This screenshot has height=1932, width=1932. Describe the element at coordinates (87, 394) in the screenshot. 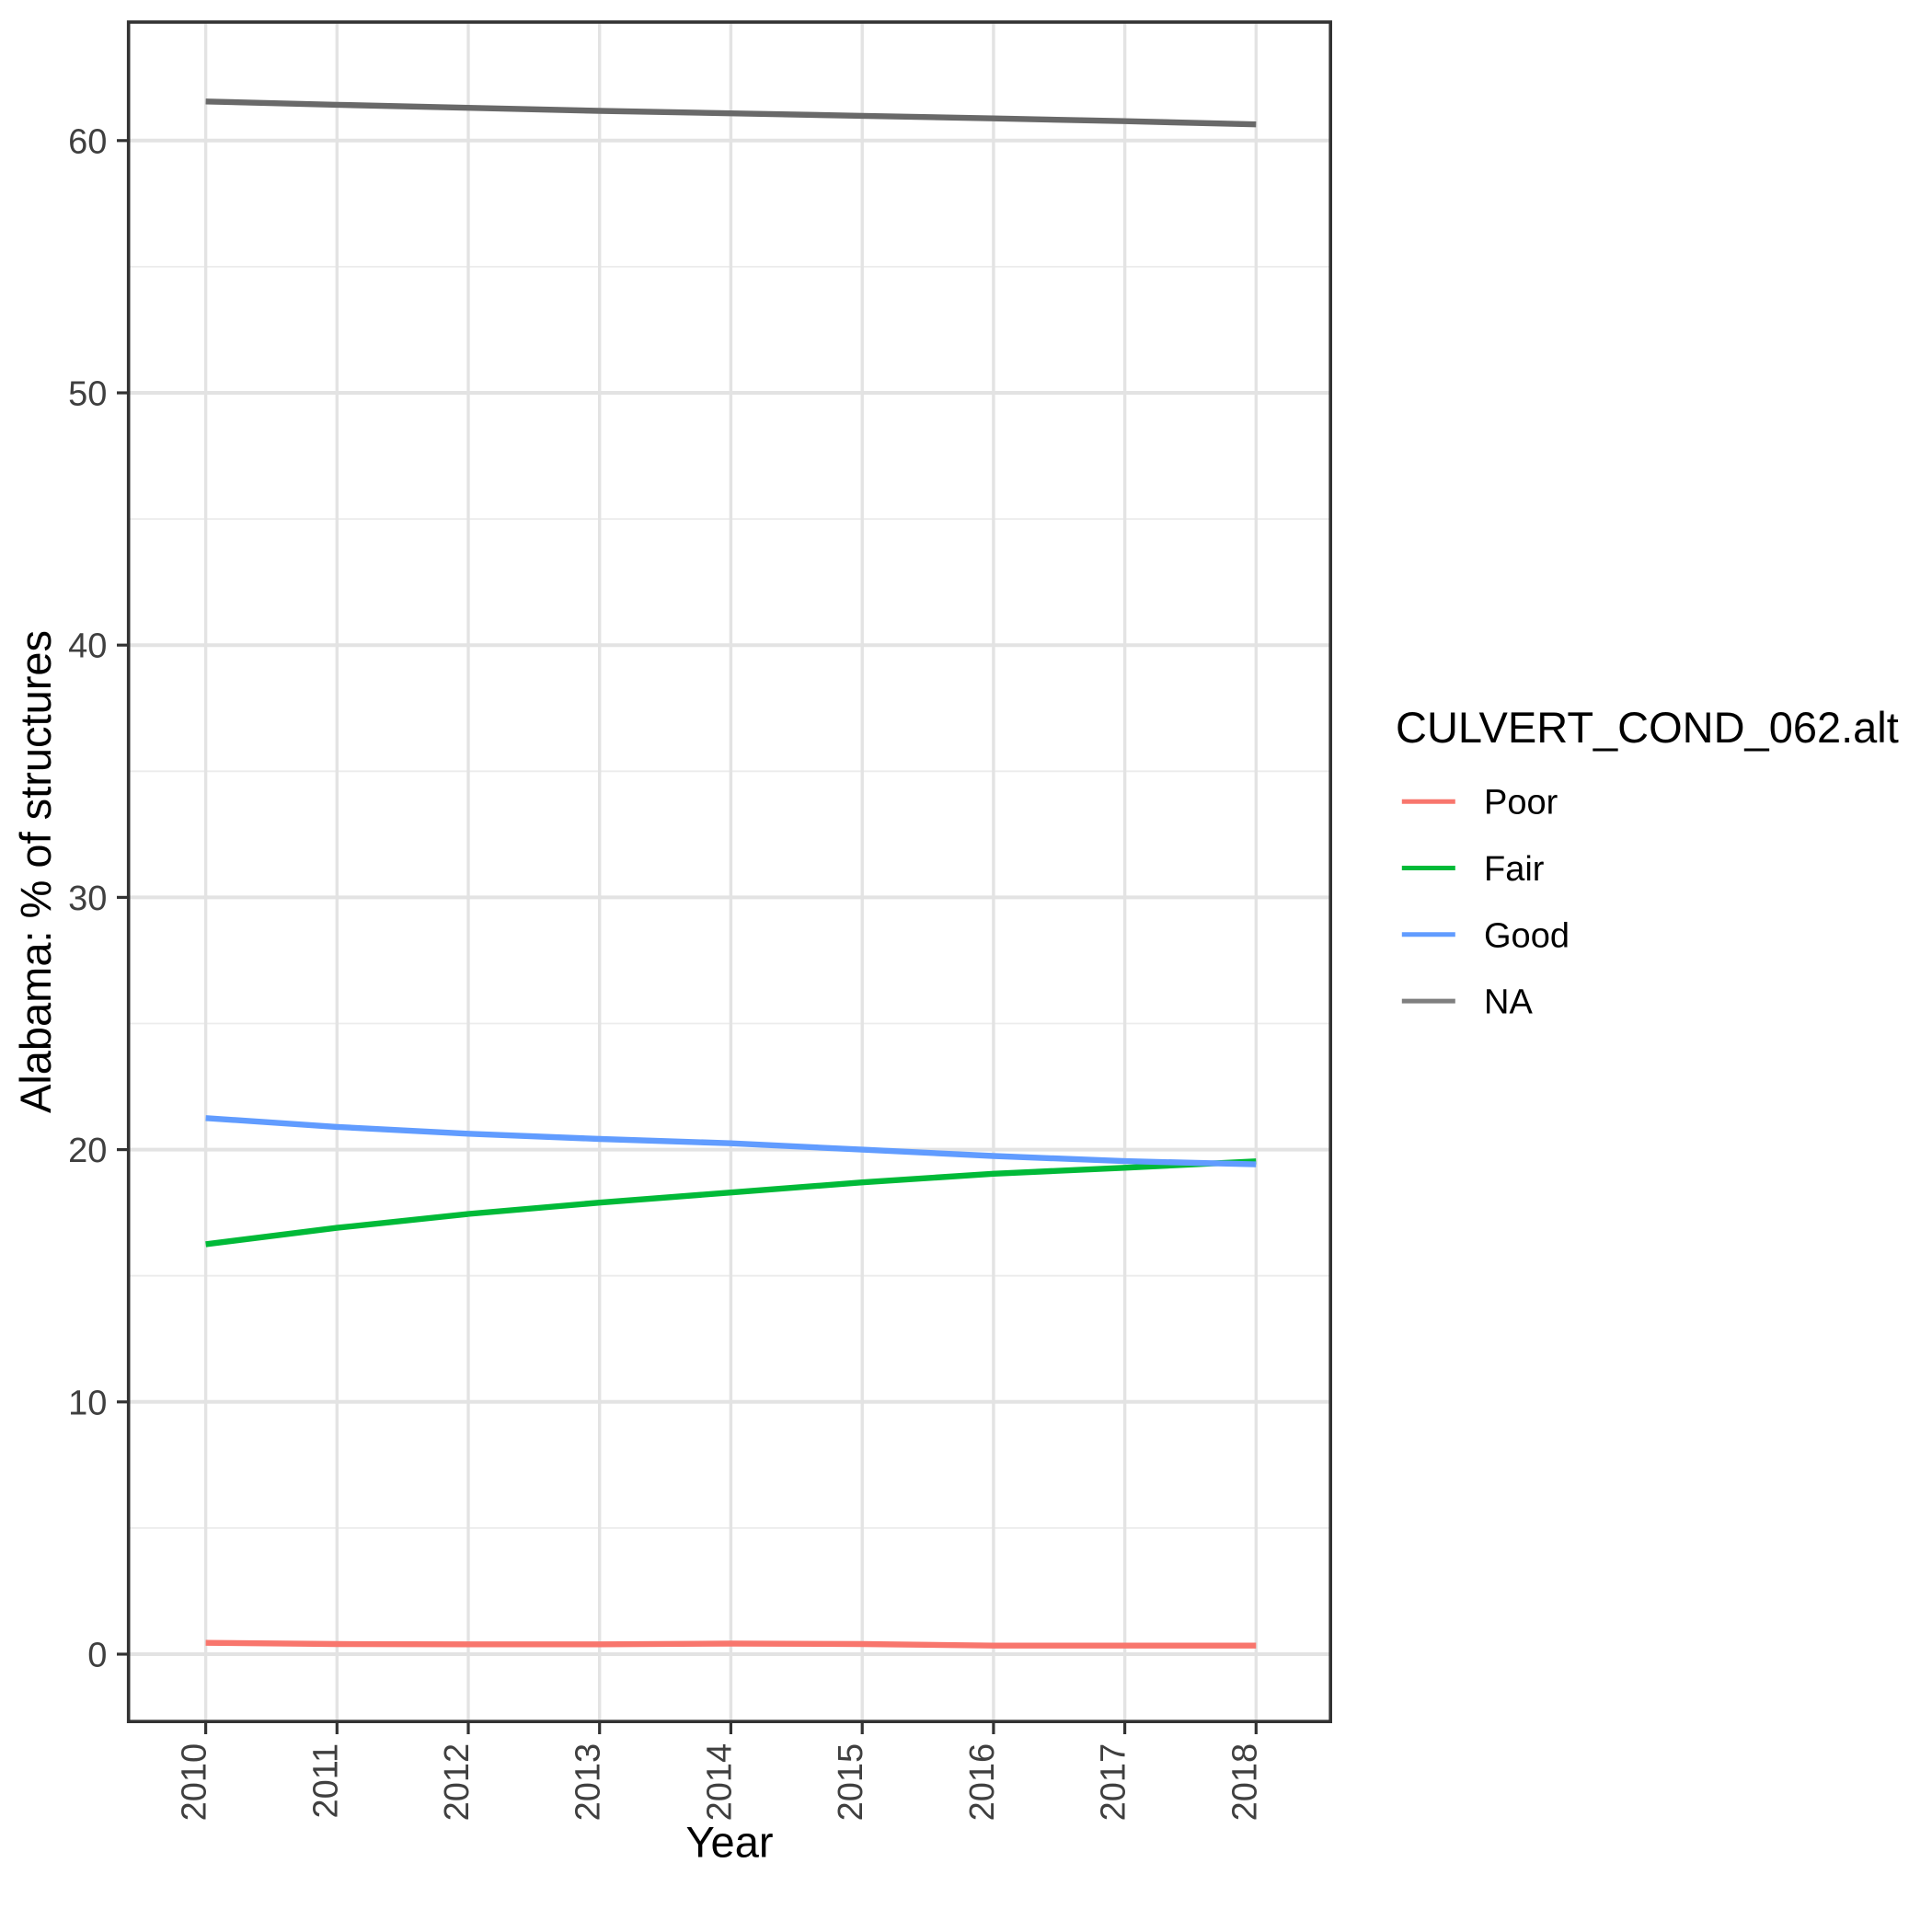

I see `svg-text: 50` at that location.